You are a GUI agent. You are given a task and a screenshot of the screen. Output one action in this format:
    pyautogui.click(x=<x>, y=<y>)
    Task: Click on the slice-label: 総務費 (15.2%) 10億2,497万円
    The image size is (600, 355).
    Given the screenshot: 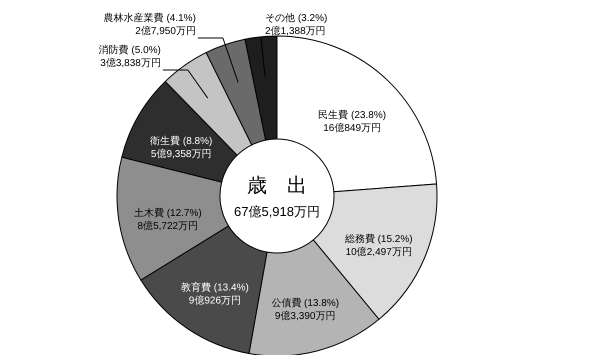 What is the action you would take?
    pyautogui.click(x=378, y=245)
    